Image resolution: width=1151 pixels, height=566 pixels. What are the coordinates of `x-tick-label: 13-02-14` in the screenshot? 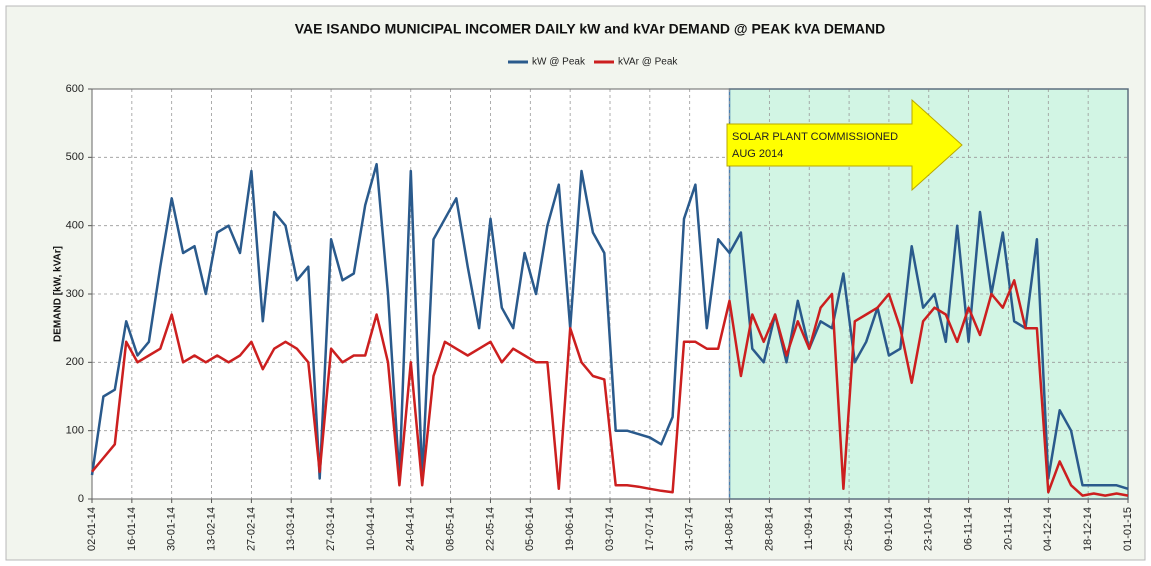 It's located at (211, 529).